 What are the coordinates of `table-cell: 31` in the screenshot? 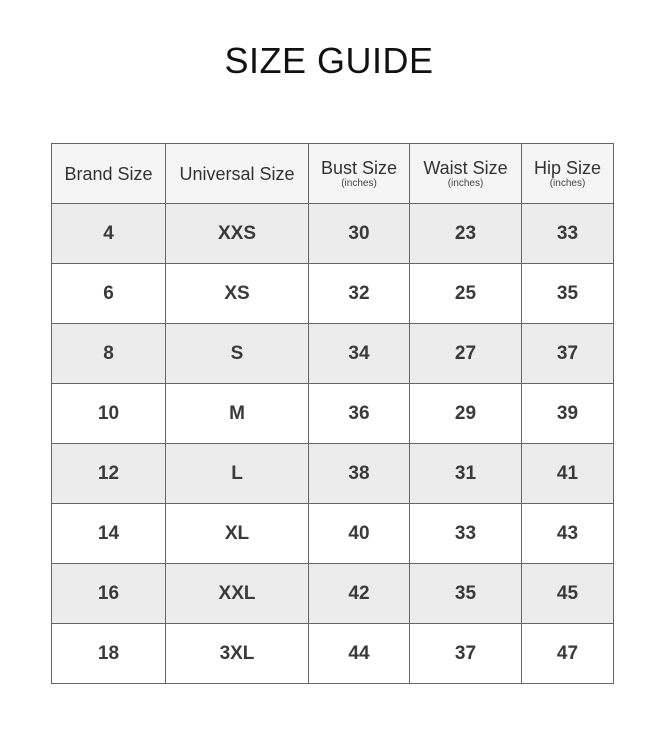 It's located at (465, 473).